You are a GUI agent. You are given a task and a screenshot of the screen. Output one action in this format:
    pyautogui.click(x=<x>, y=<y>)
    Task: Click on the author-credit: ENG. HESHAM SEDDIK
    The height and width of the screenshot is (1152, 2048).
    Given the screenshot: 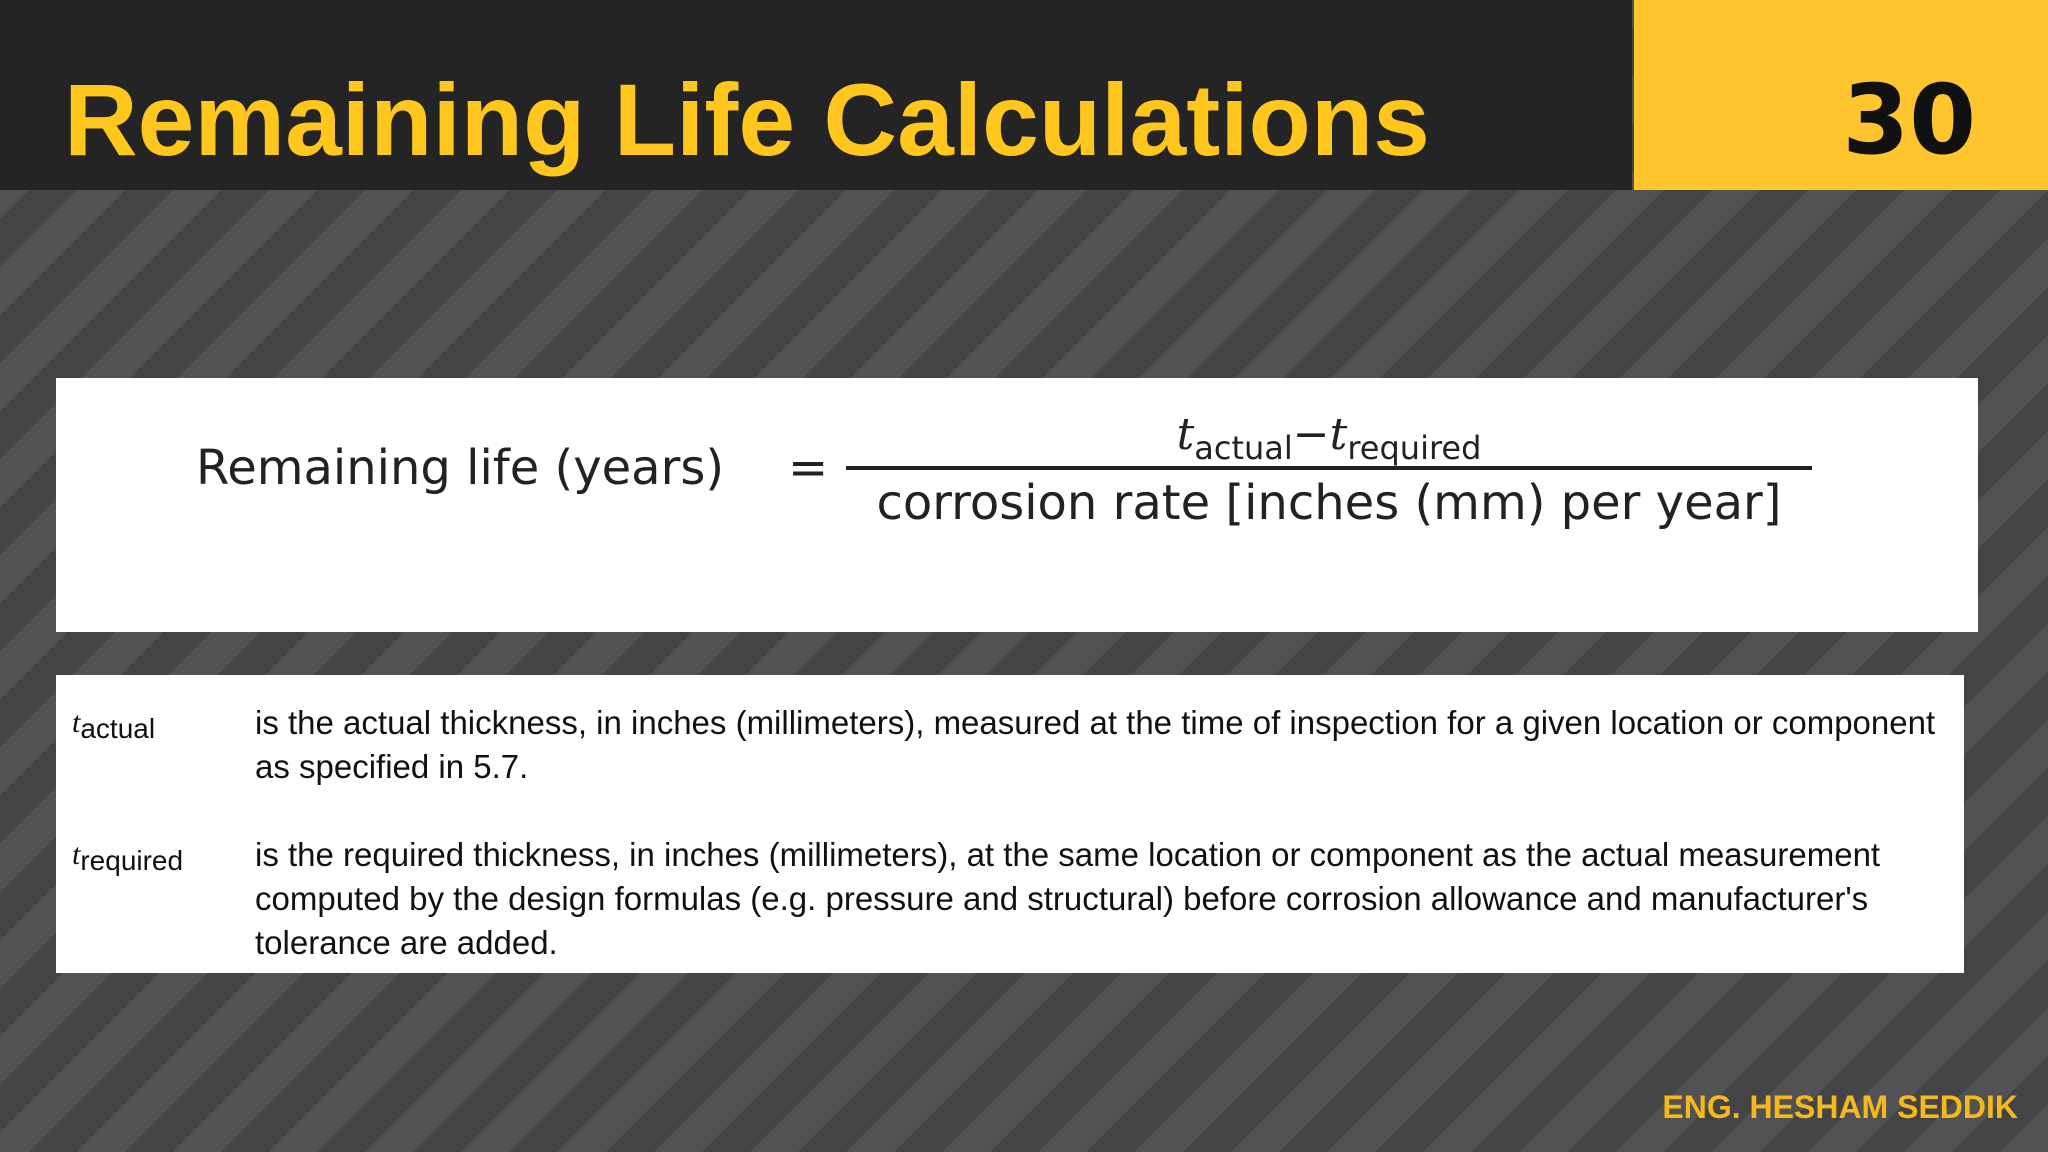 What is the action you would take?
    pyautogui.click(x=1840, y=1107)
    